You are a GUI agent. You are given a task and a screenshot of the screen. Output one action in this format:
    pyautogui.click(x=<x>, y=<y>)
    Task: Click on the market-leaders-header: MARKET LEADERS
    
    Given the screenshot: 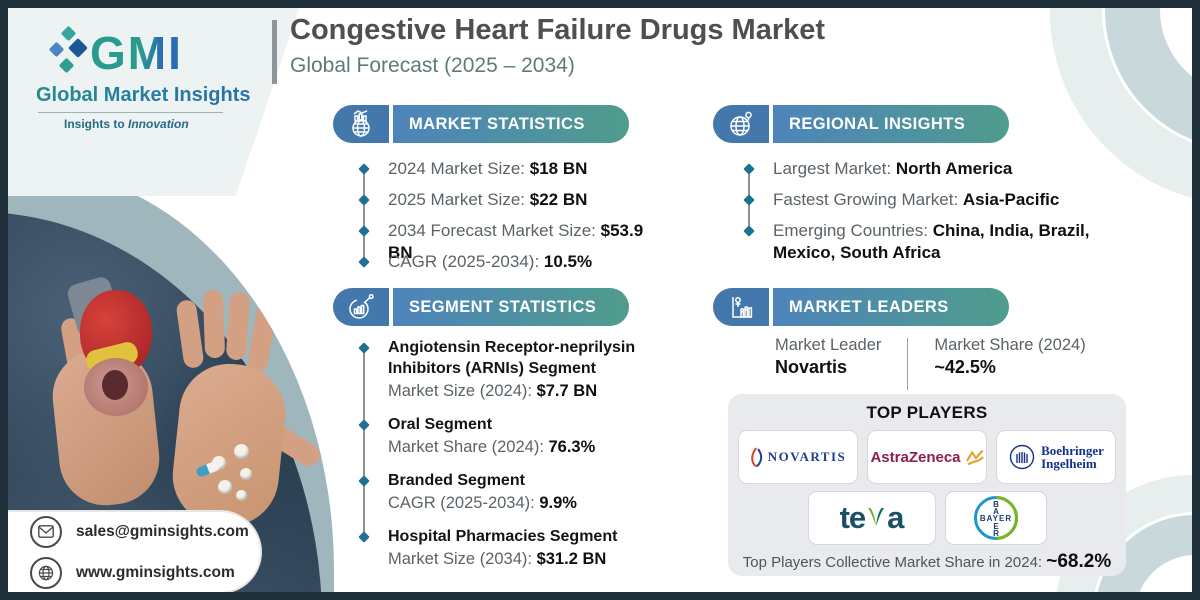 What is the action you would take?
    pyautogui.click(x=861, y=307)
    